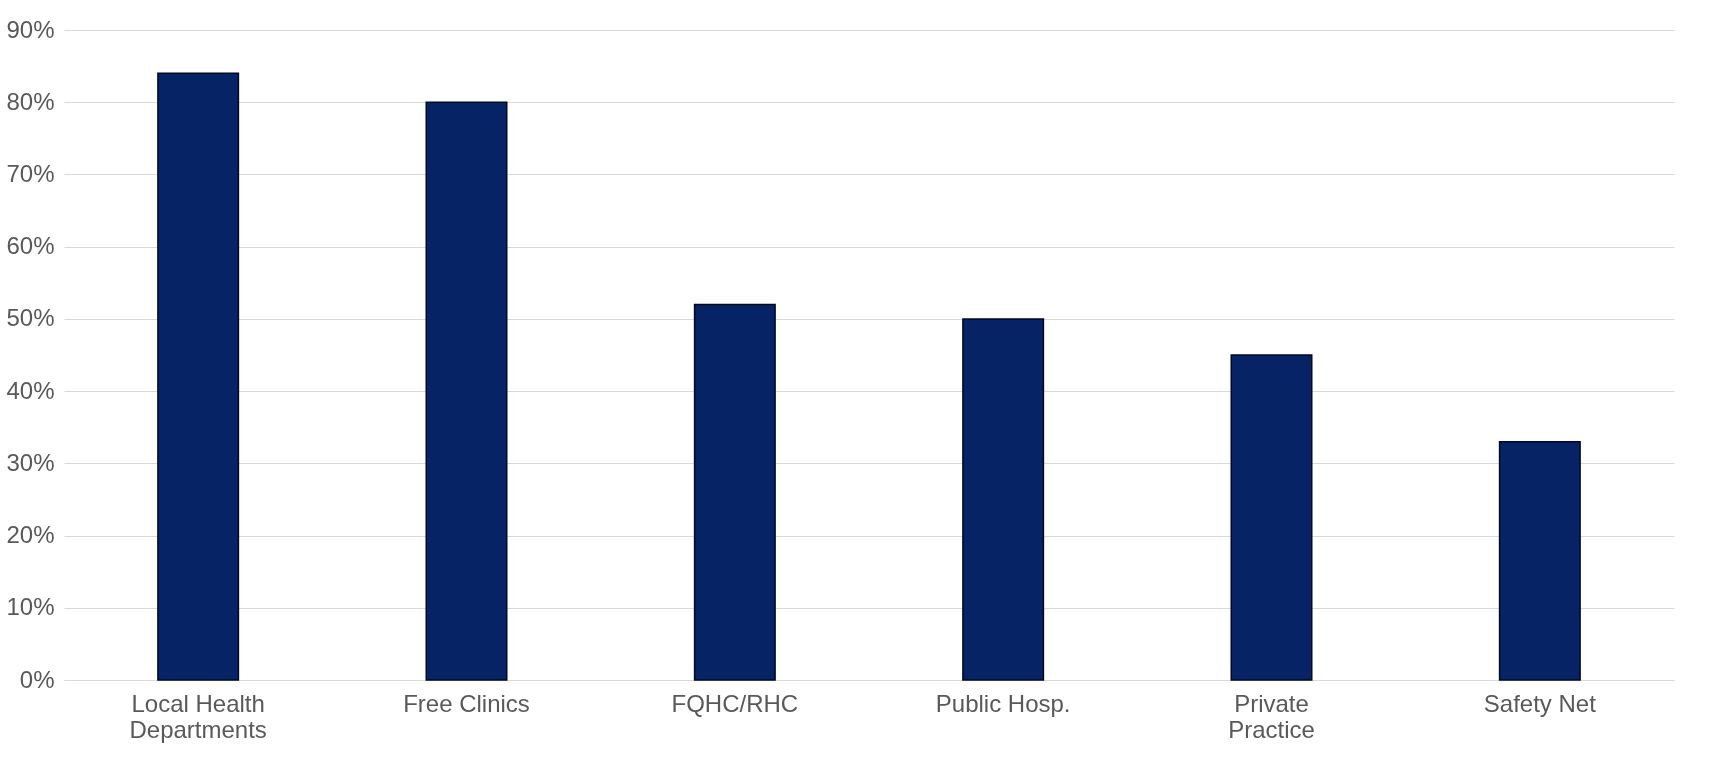  I want to click on y-tick-label: 80%, so click(30, 101).